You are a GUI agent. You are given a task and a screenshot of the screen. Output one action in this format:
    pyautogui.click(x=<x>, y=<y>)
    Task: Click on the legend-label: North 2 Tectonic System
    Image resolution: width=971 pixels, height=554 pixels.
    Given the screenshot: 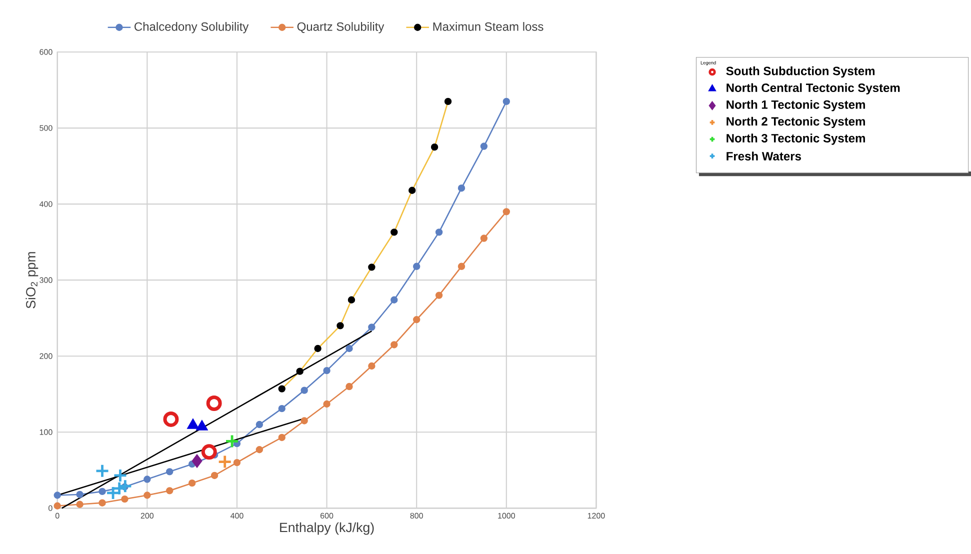 What is the action you would take?
    pyautogui.click(x=795, y=122)
    